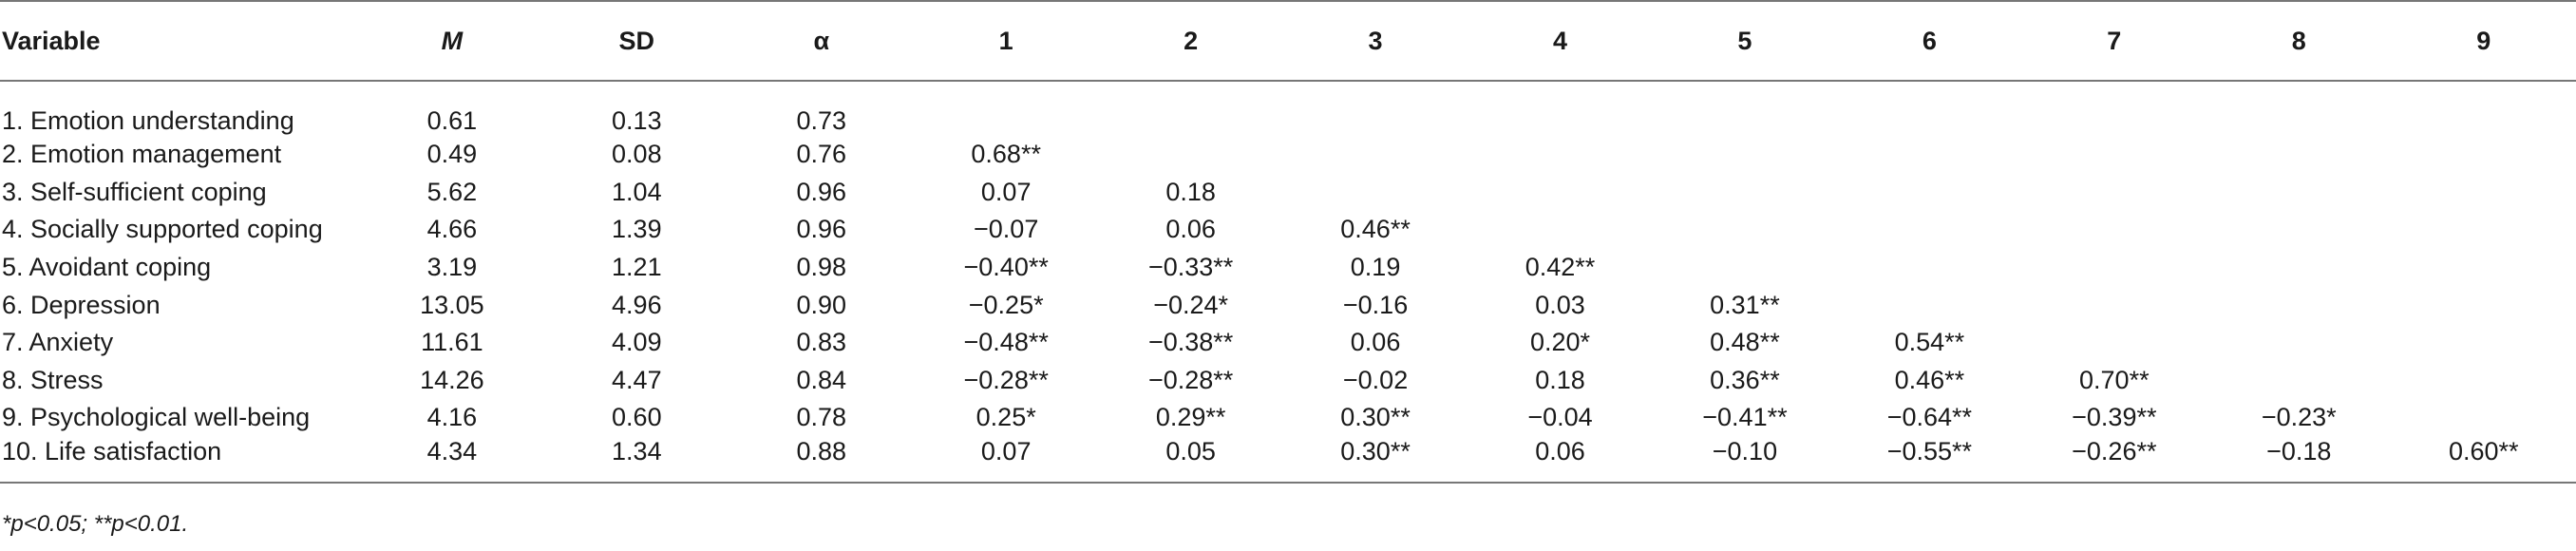 This screenshot has height=551, width=2576. I want to click on value-cell: 0.88, so click(821, 460).